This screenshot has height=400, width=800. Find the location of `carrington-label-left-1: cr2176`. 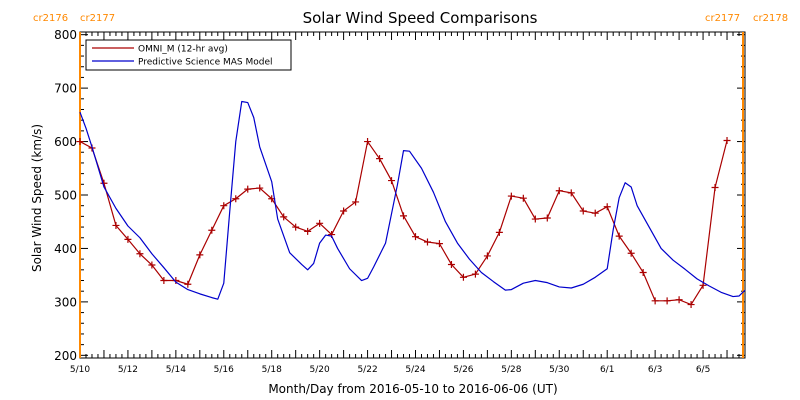

carrington-label-left-1: cr2176 is located at coordinates (50, 18).